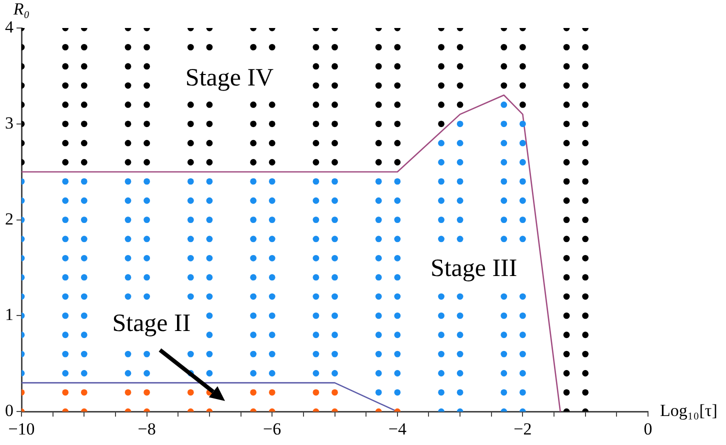  Describe the element at coordinates (9, 218) in the screenshot. I see `y-tick-label: 2` at that location.